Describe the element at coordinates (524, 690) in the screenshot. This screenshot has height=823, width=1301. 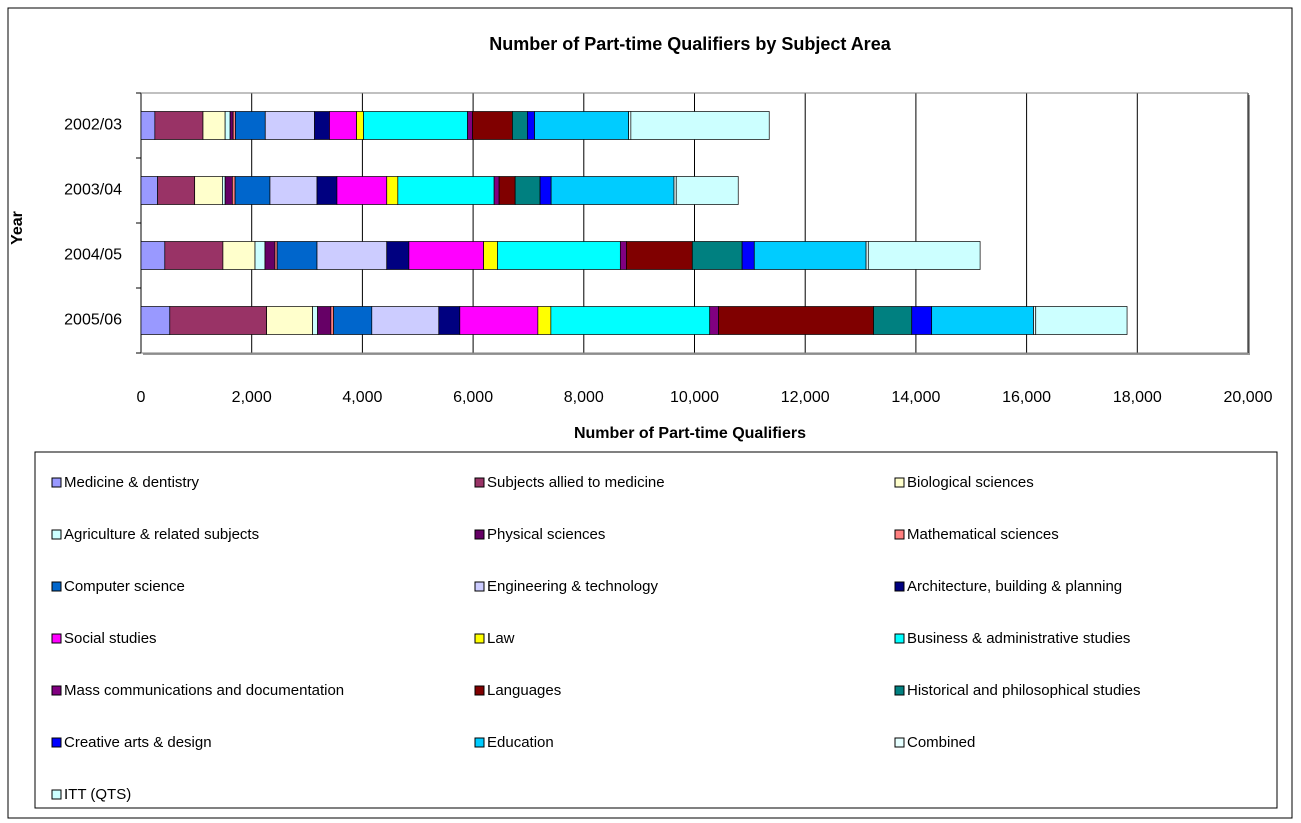
I see `legend-label: Languages` at that location.